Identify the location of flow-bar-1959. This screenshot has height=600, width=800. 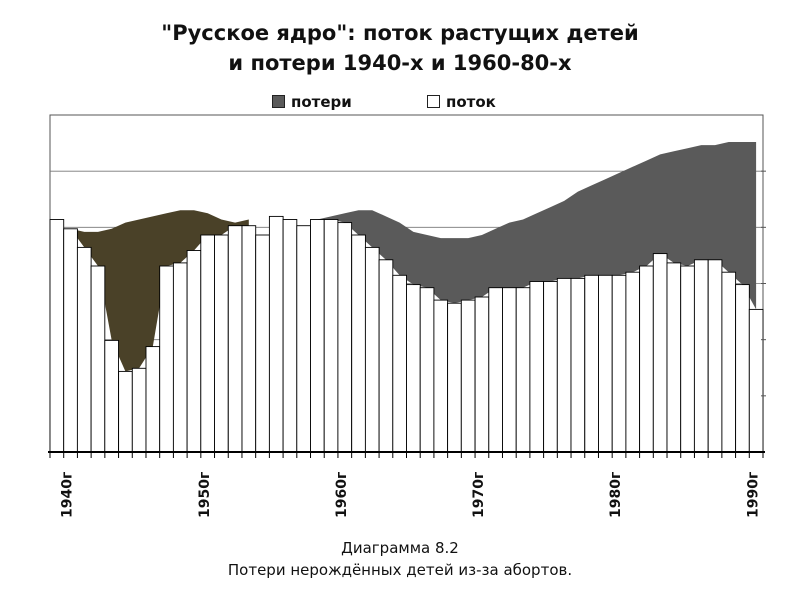
(331, 336).